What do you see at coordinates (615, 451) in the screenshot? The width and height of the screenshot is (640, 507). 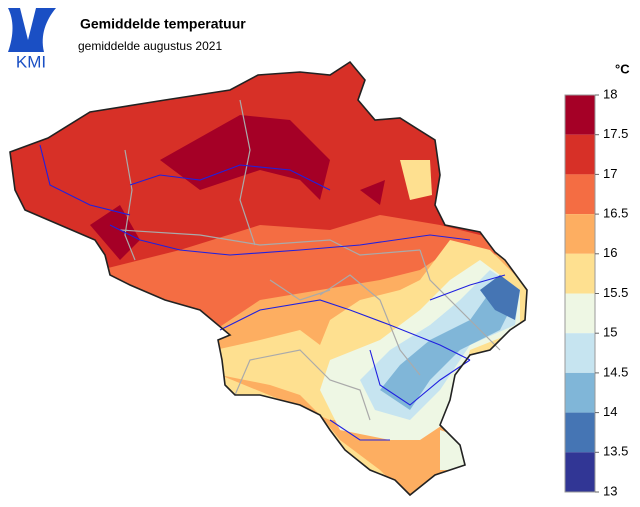 I see `legend-tick-label: 13.5` at bounding box center [615, 451].